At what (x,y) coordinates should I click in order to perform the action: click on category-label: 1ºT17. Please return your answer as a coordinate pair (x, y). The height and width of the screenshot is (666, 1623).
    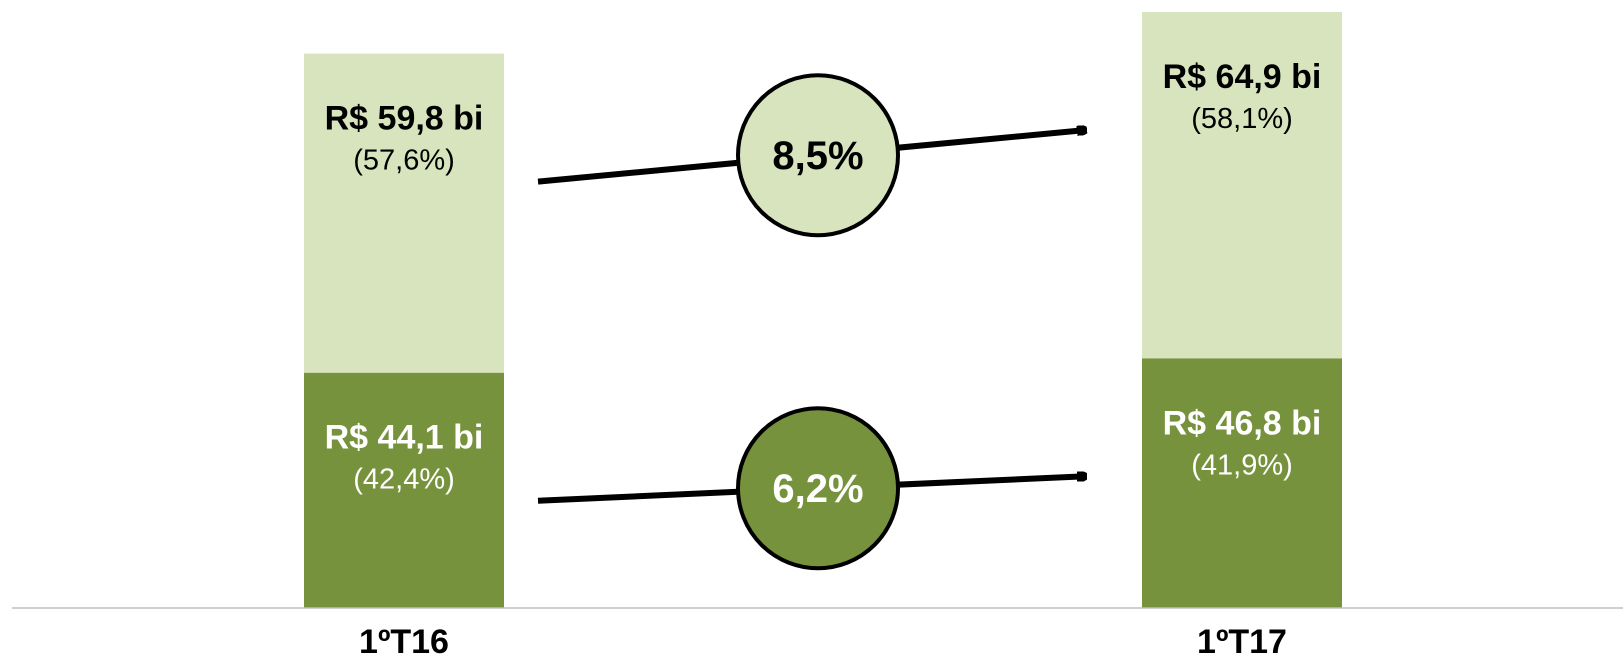
    Looking at the image, I should click on (1242, 642).